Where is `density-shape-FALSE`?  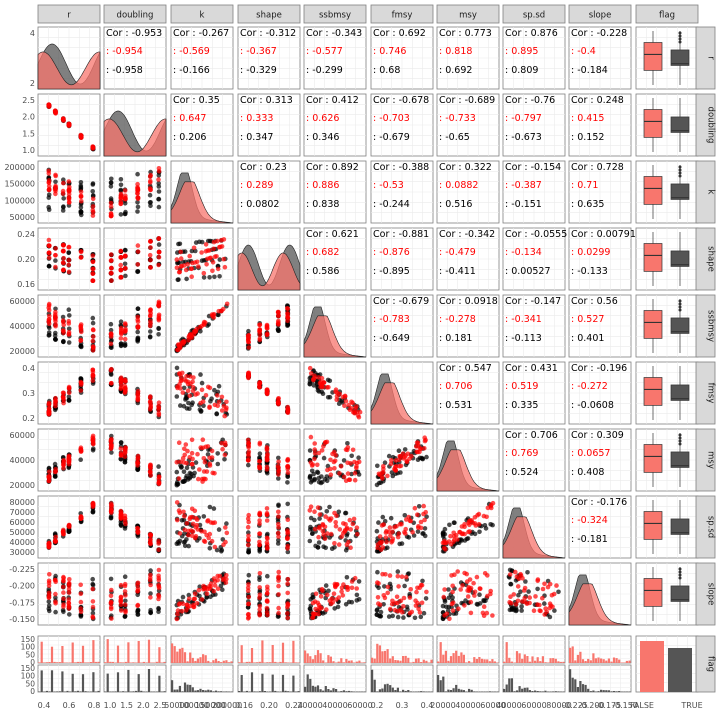
density-shape-FALSE is located at coordinates (269, 271).